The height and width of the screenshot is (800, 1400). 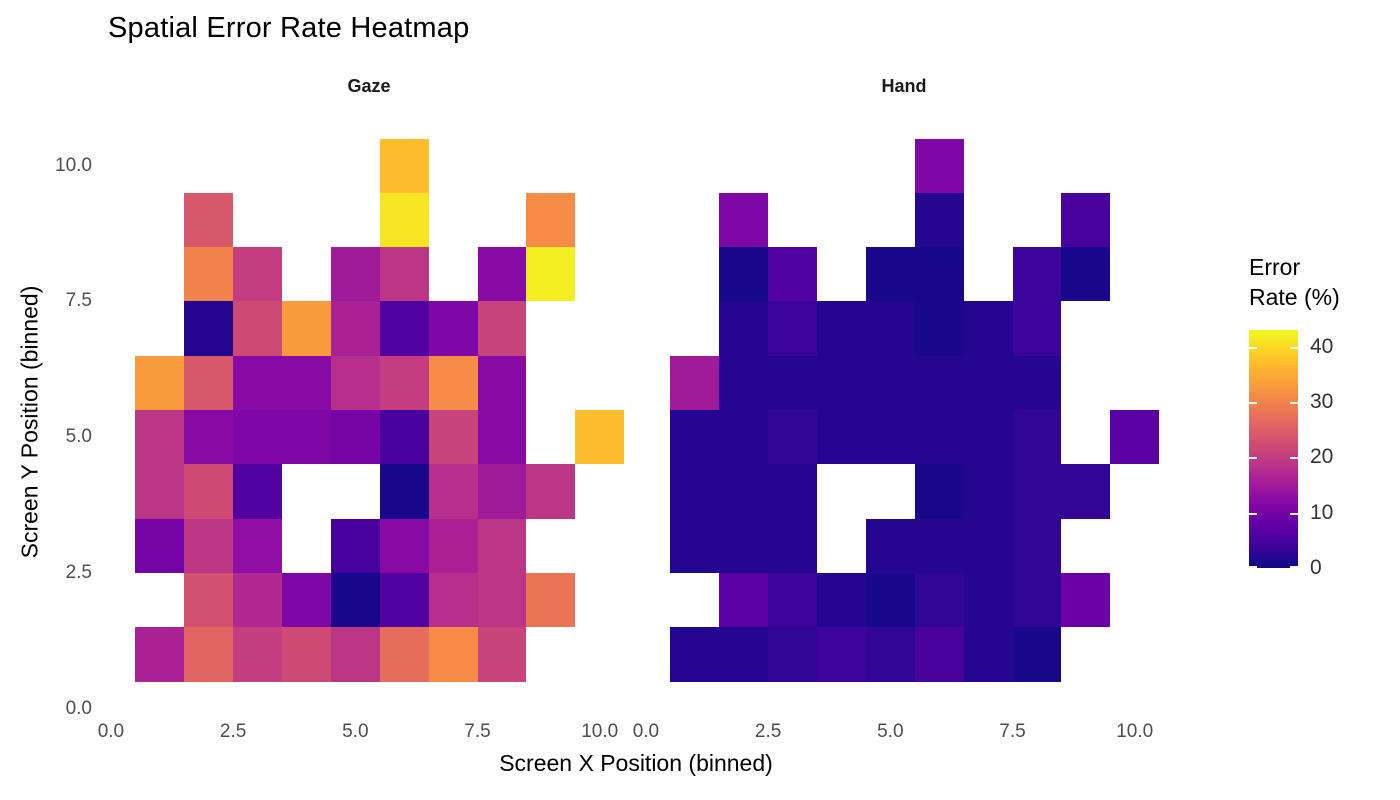 I want to click on legend-error-rate: Error Rate (%) 0 10 20 30 40, so click(x=1324, y=417).